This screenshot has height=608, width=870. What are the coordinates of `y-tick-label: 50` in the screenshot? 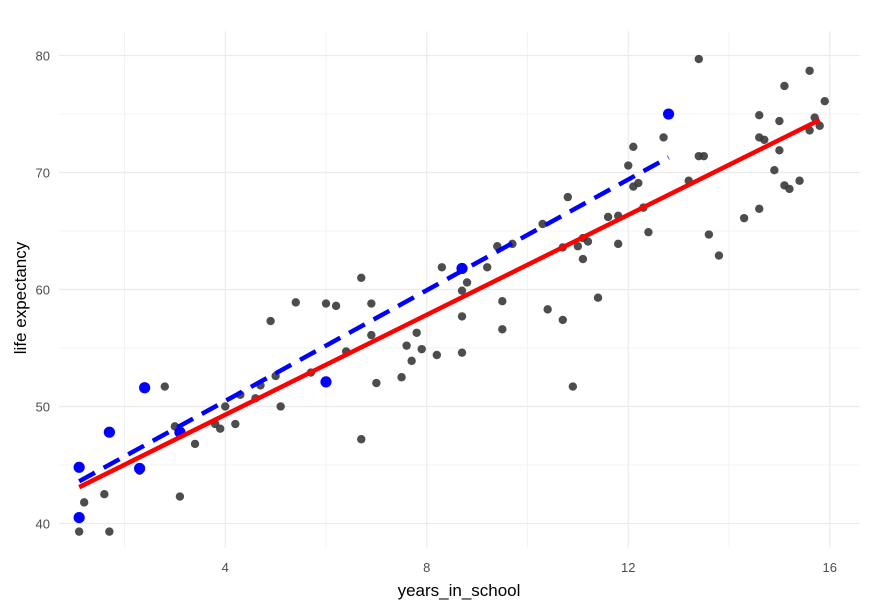 It's located at (43, 406).